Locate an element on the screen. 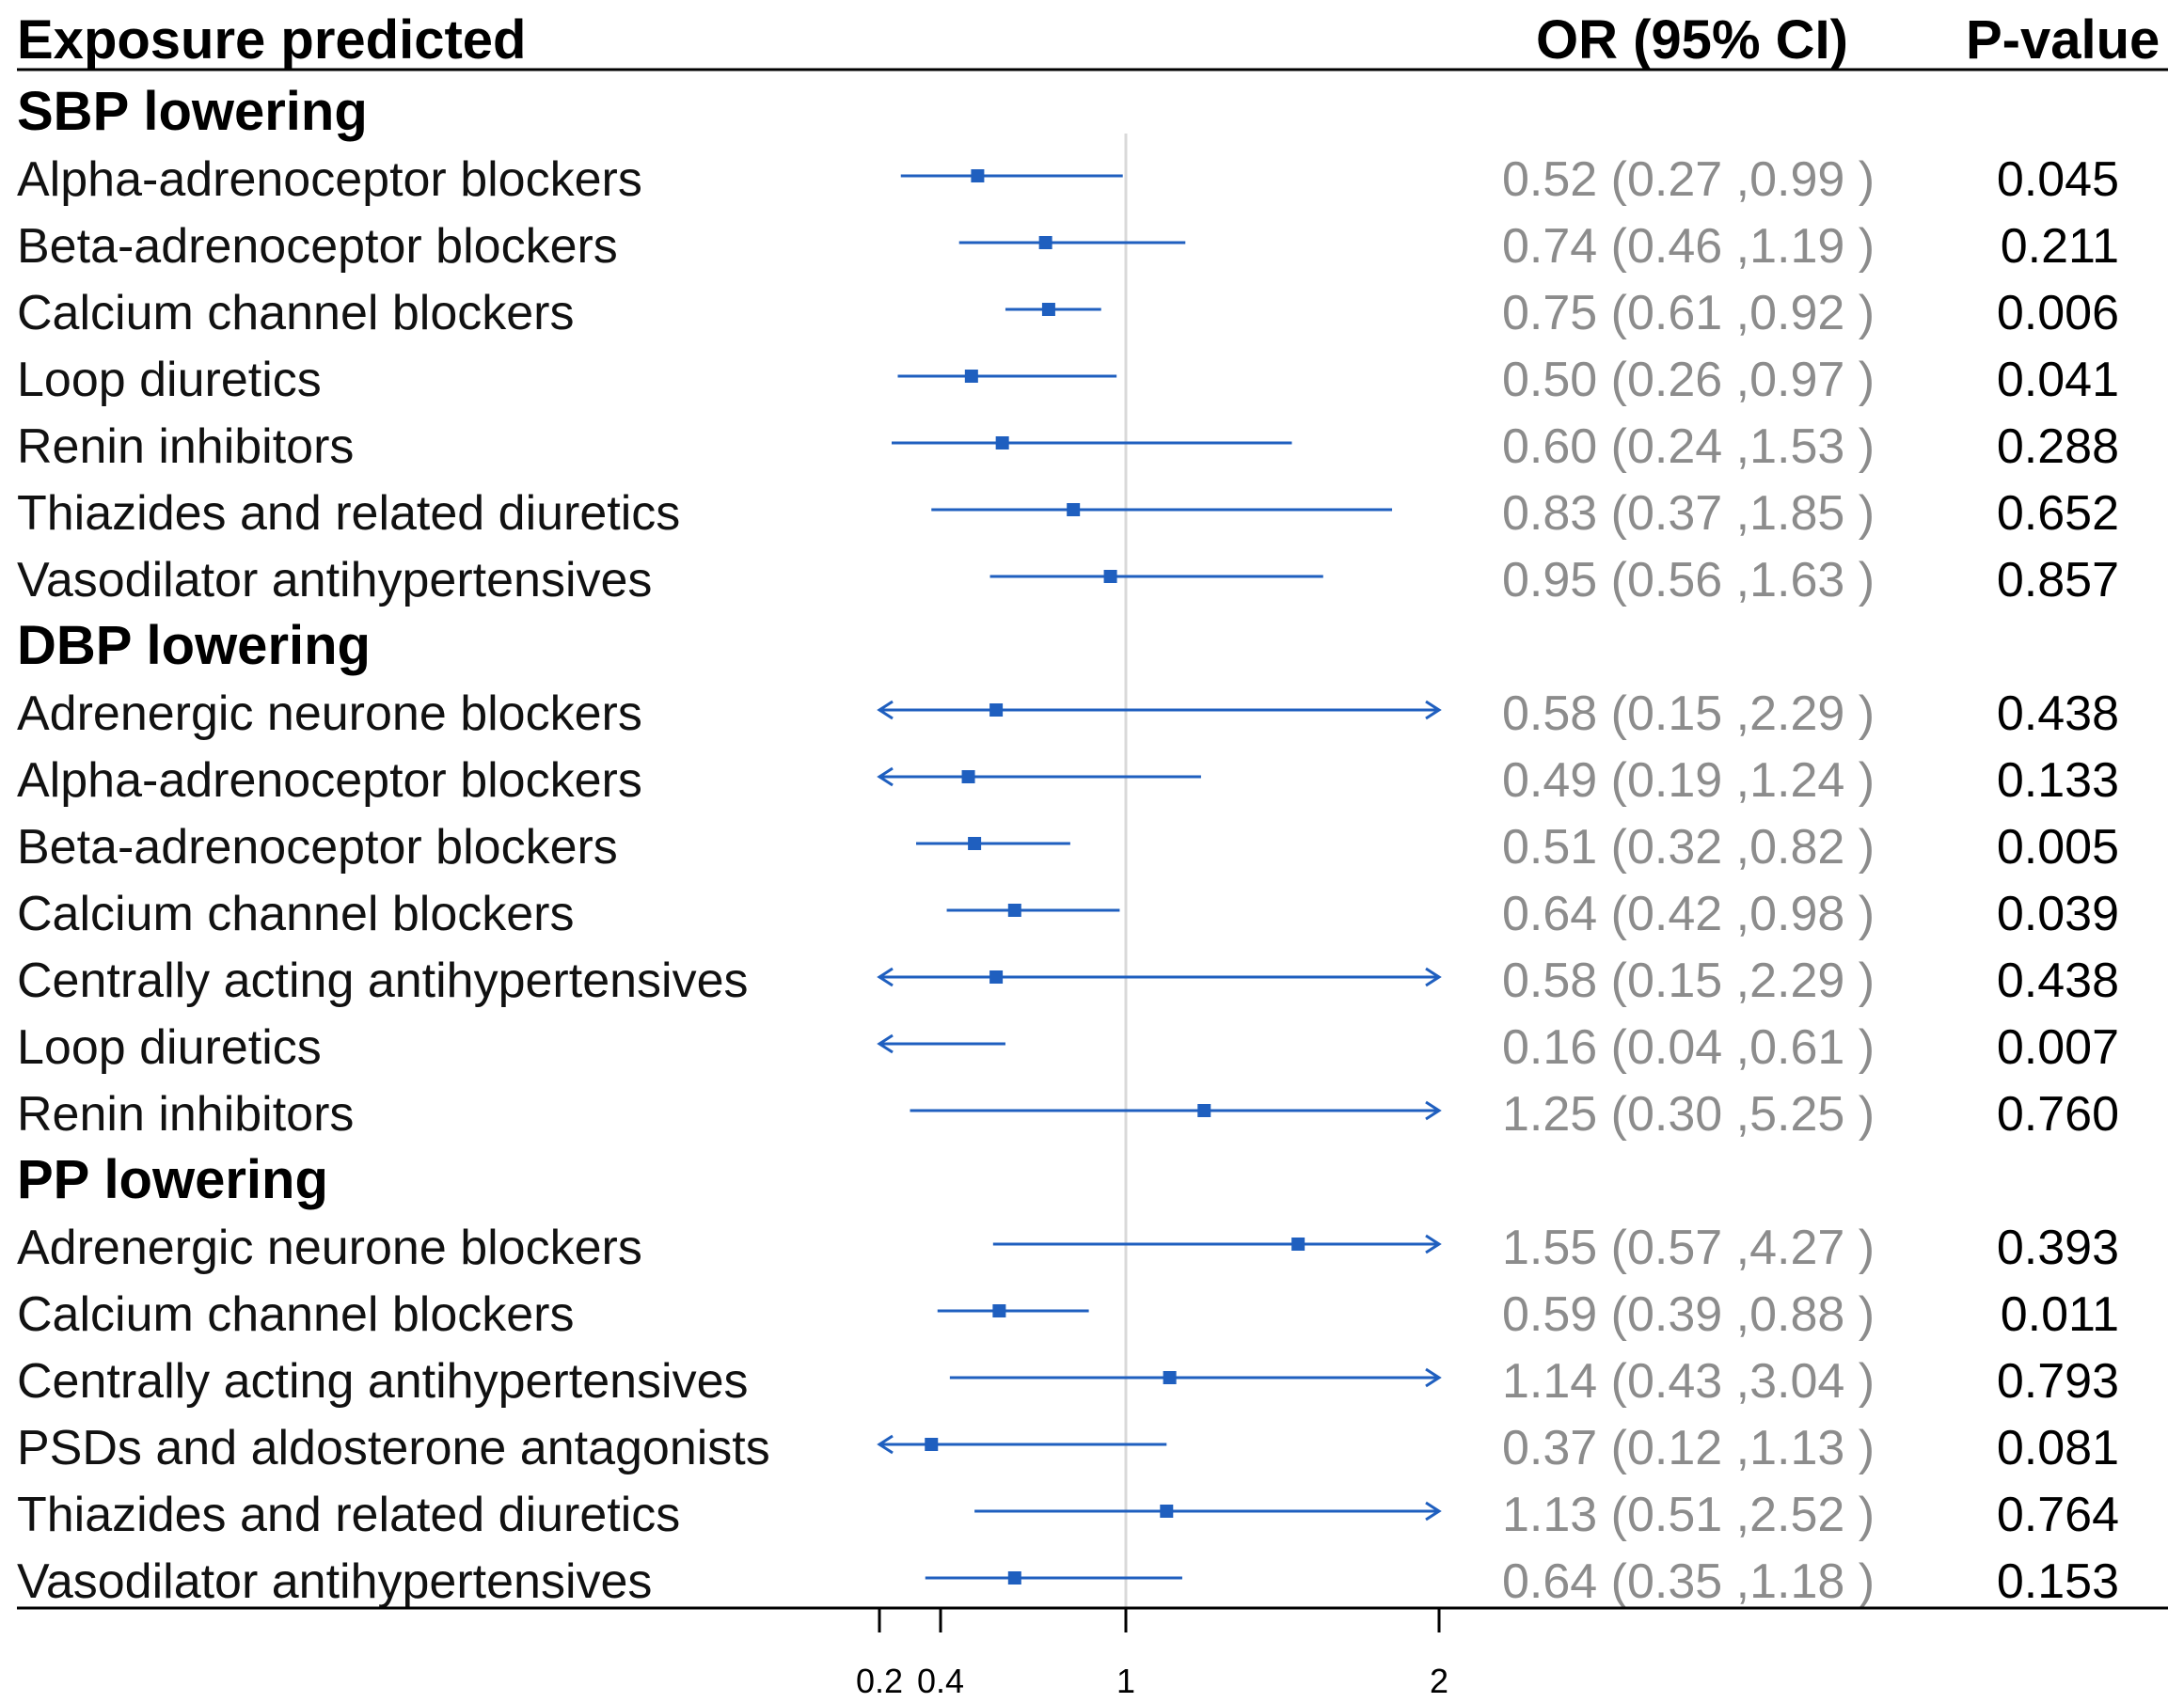 The height and width of the screenshot is (1703, 2184). or-ci-value: 1.14 (0.43 ,3.04 ) is located at coordinates (1688, 1382).